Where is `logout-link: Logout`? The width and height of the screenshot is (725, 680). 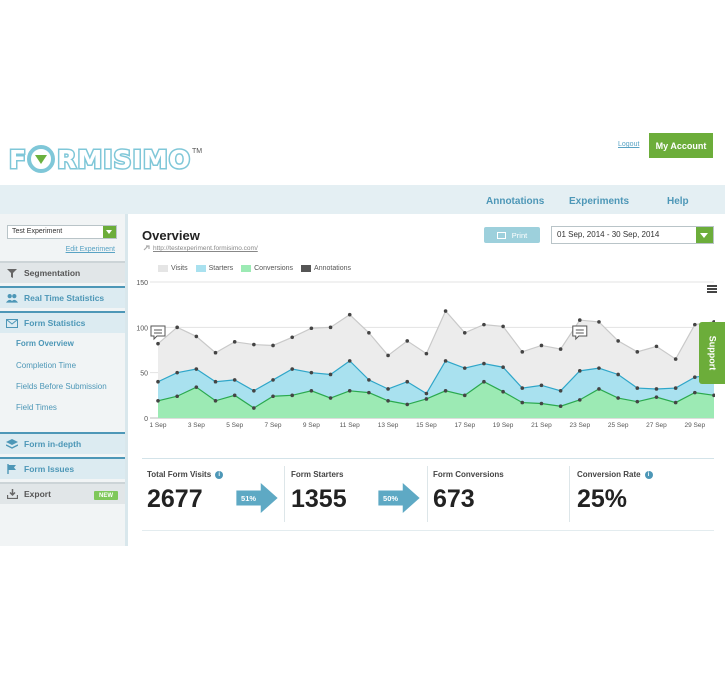 logout-link: Logout is located at coordinates (629, 144).